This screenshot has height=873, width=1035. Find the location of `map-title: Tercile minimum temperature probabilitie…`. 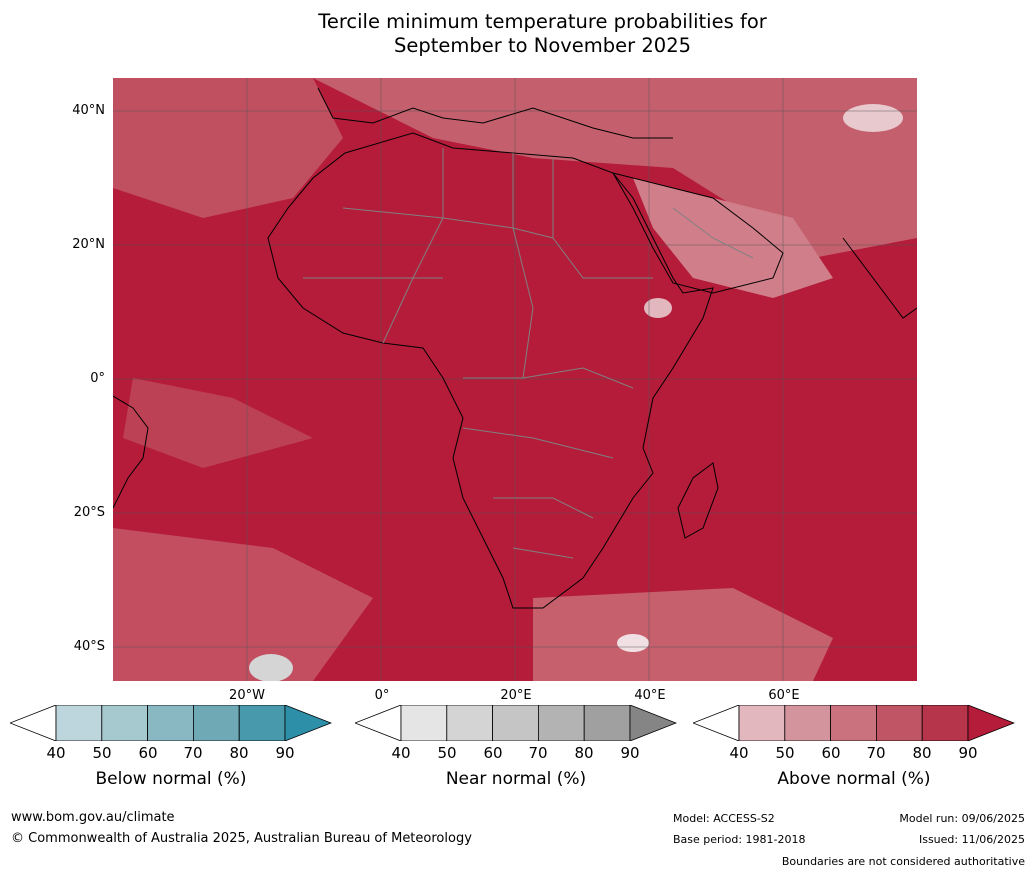

map-title: Tercile minimum temperature probabilitie… is located at coordinates (517, 34).